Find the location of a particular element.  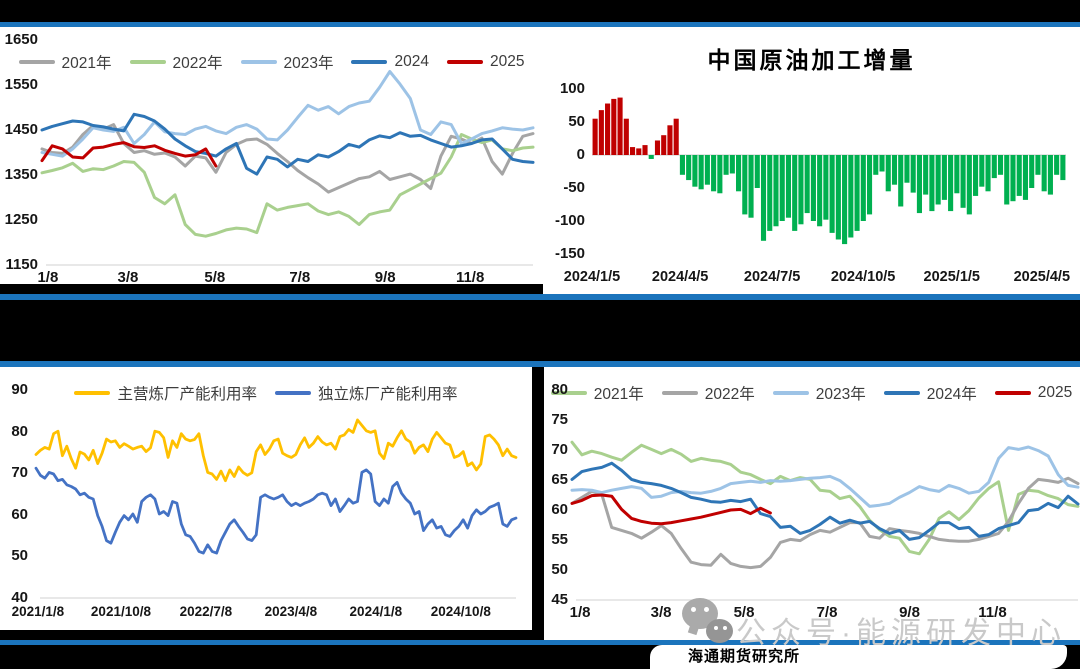

footer-brand-box: 海通期货研究所 is located at coordinates (858, 657).